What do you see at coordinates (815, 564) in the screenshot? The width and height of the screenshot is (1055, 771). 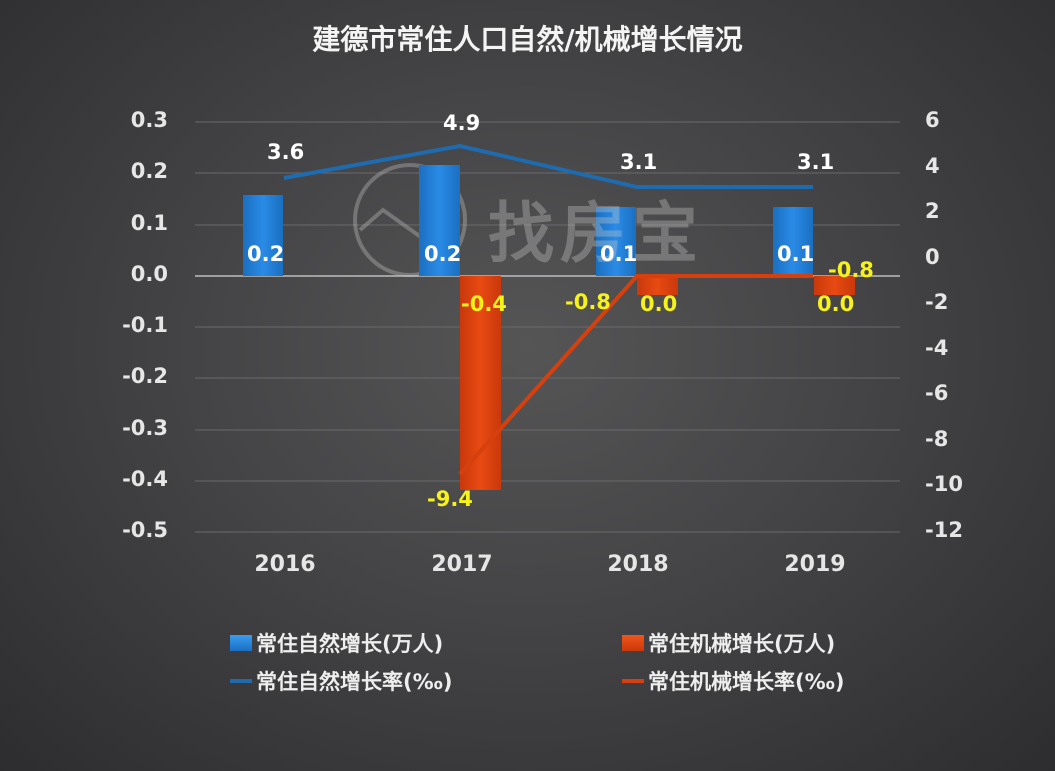 I see `x-axis-label: 2019` at bounding box center [815, 564].